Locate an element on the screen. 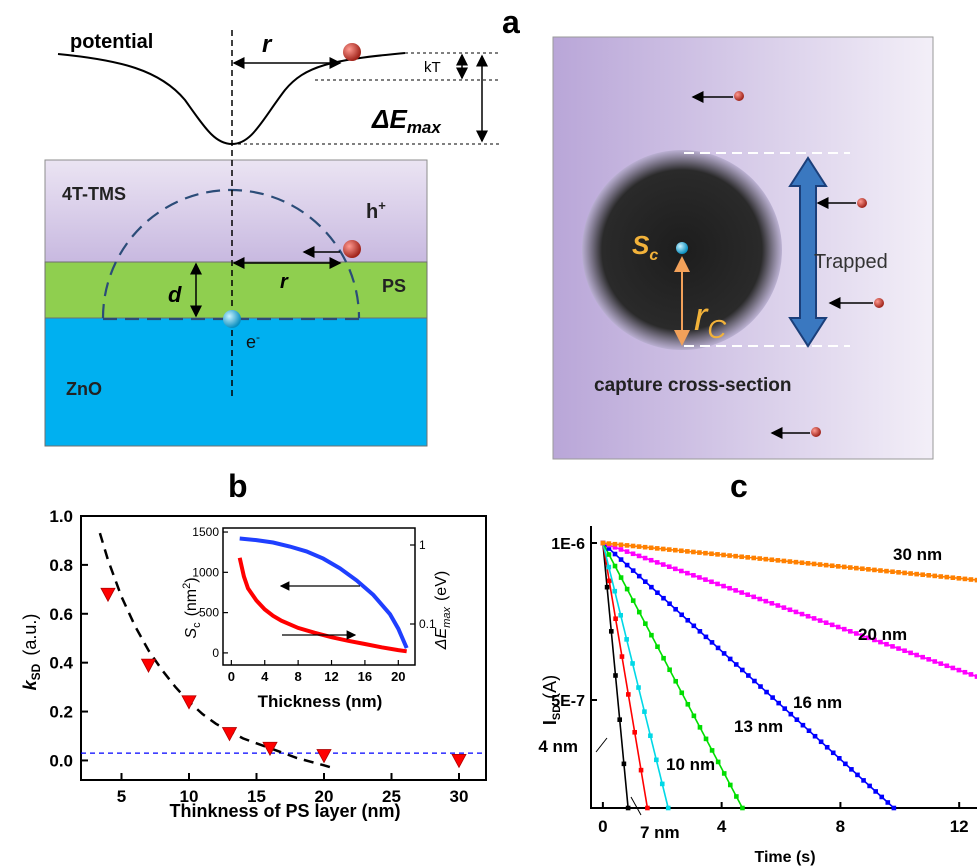 The height and width of the screenshot is (866, 977). panel-c-ylabel-sub: SD is located at coordinates (557, 712).